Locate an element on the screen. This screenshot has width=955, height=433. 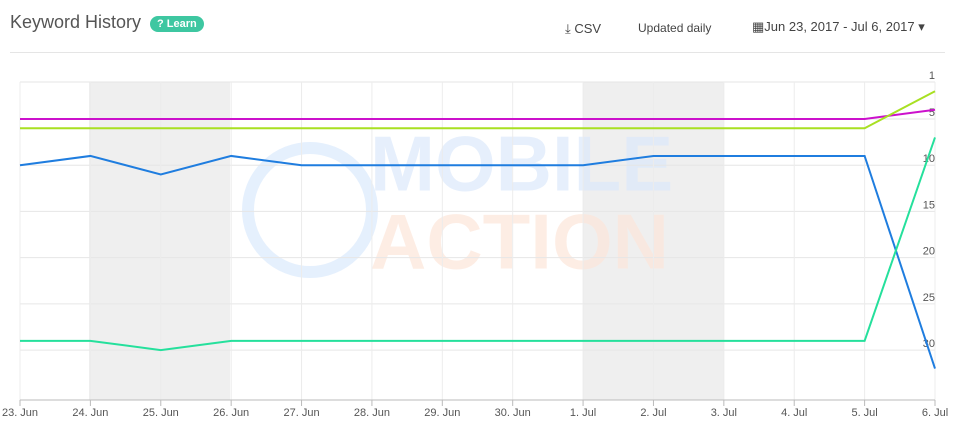
watermark: MOBILE is located at coordinates (521, 164).